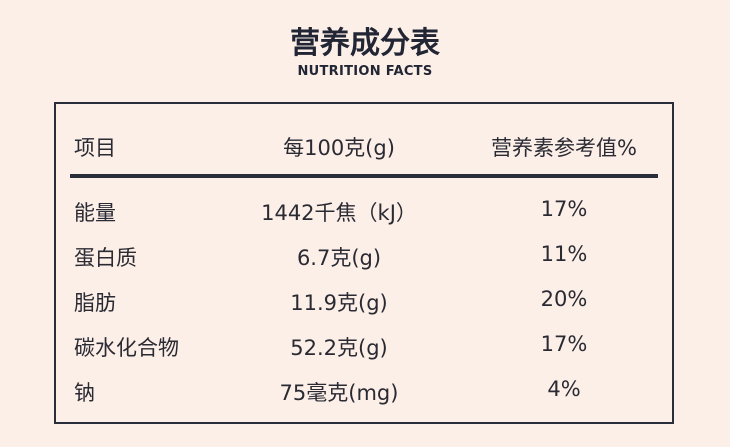  I want to click on table-cell: 蛋白质, so click(105, 258).